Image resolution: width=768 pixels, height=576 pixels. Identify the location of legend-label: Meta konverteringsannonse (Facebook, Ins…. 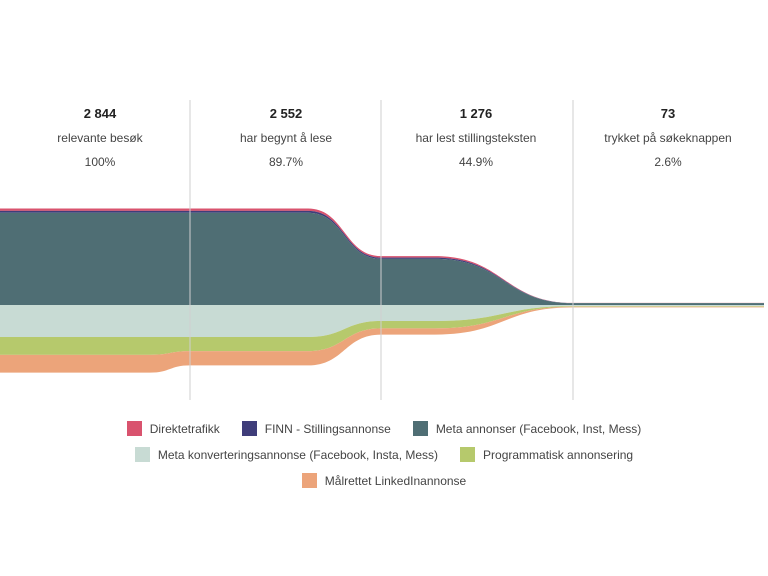
(298, 454).